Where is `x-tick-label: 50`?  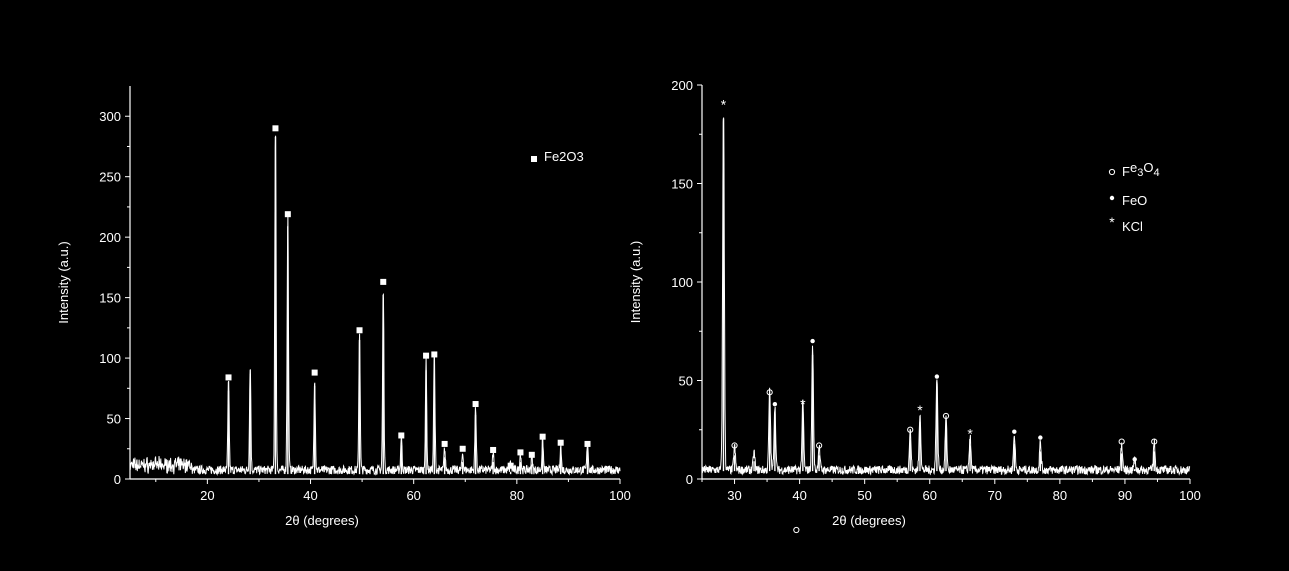
x-tick-label: 50 is located at coordinates (864, 495).